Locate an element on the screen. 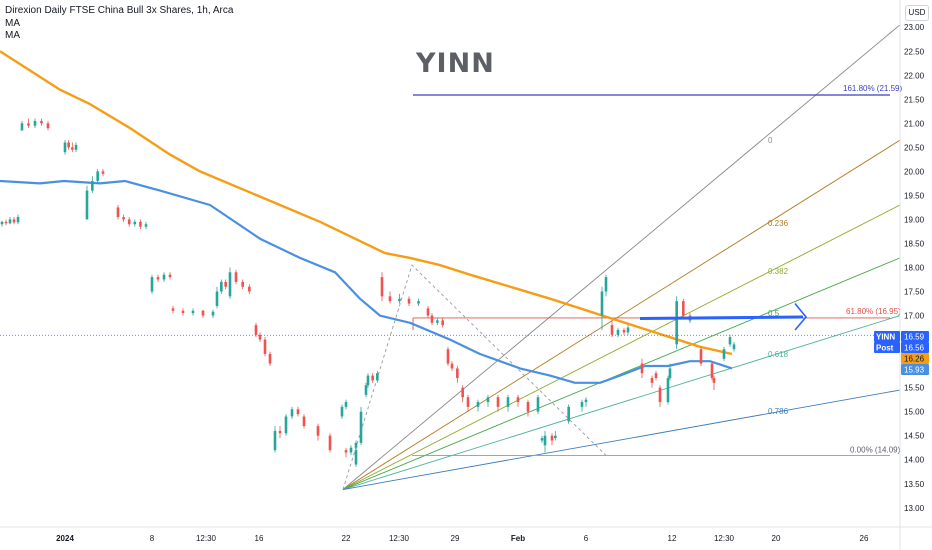 The height and width of the screenshot is (550, 932). price-tick-label: 13.50 is located at coordinates (914, 484).